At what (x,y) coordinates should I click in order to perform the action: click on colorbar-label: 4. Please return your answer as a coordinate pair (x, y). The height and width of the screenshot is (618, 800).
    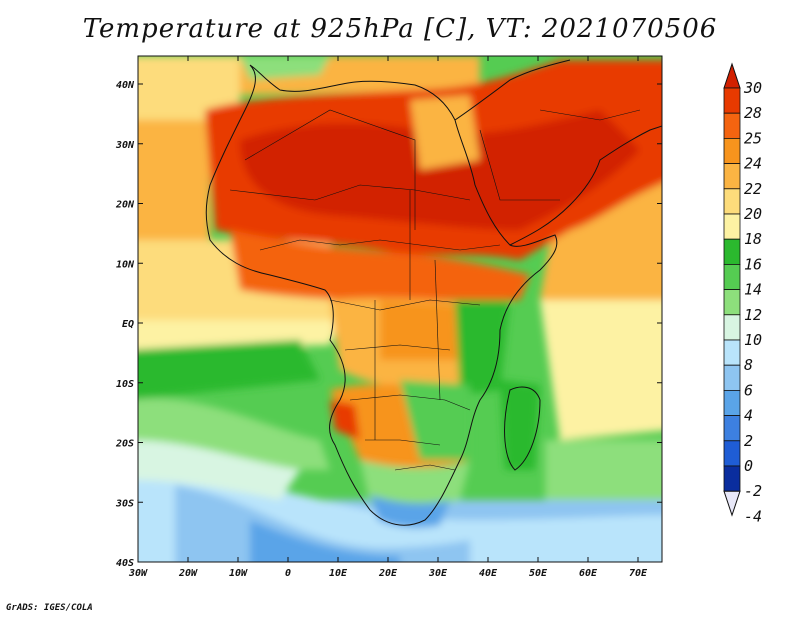
    Looking at the image, I should click on (748, 416).